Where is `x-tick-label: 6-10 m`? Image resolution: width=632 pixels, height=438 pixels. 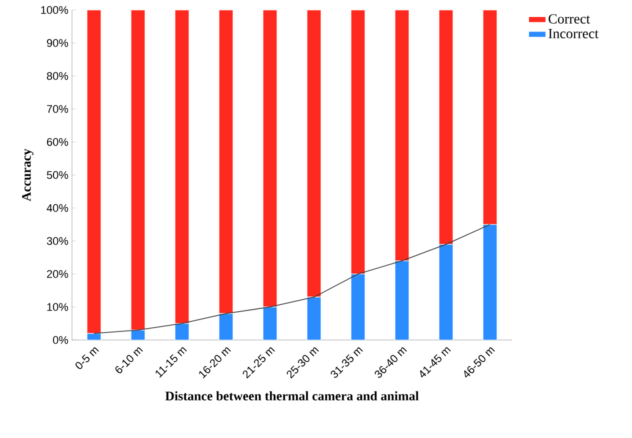 x-tick-label: 6-10 m is located at coordinates (129, 360).